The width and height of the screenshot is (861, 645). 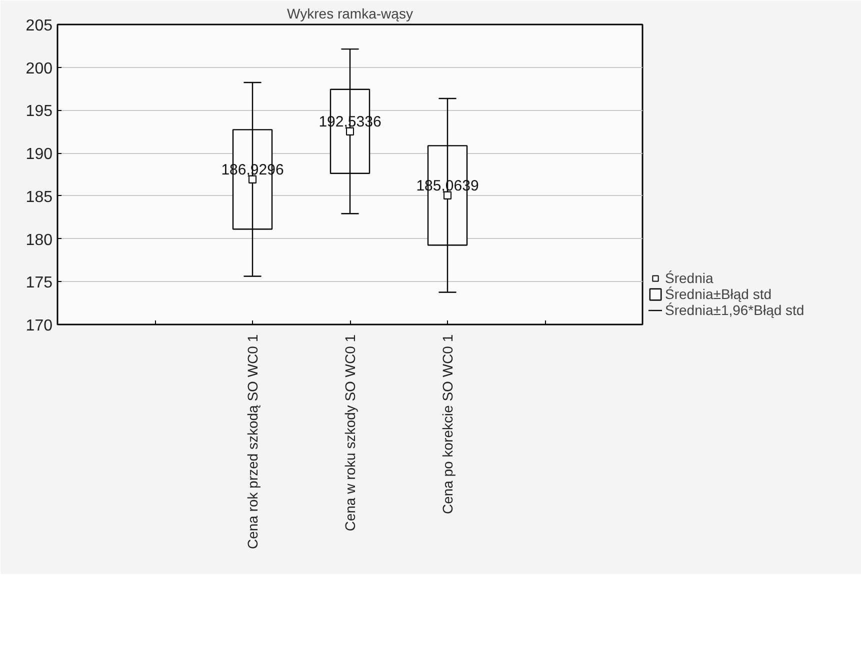 What do you see at coordinates (689, 278) in the screenshot?
I see `legend-label: Średnia` at bounding box center [689, 278].